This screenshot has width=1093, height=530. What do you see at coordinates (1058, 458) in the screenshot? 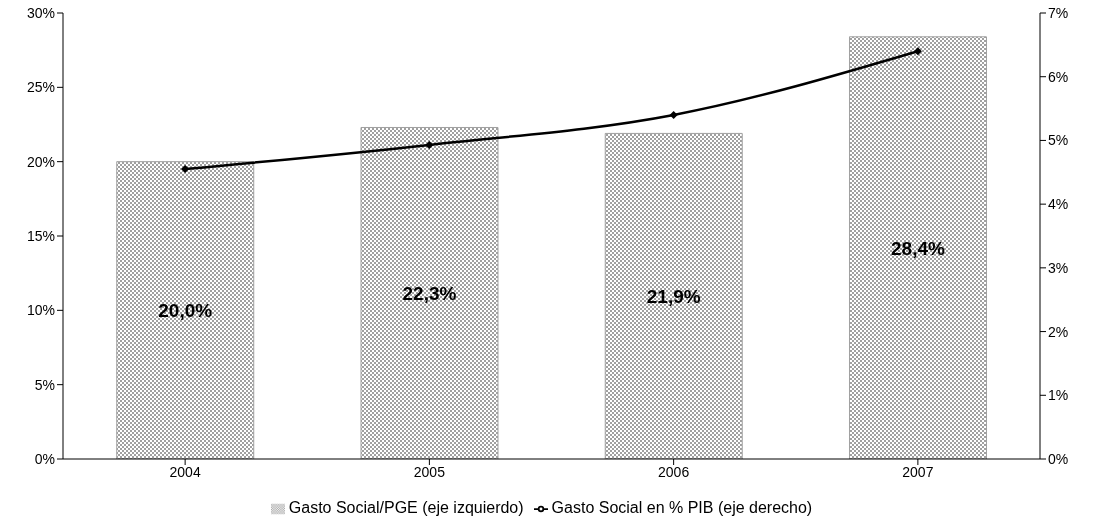
I see `y2-tick-label: 0%` at bounding box center [1058, 458].